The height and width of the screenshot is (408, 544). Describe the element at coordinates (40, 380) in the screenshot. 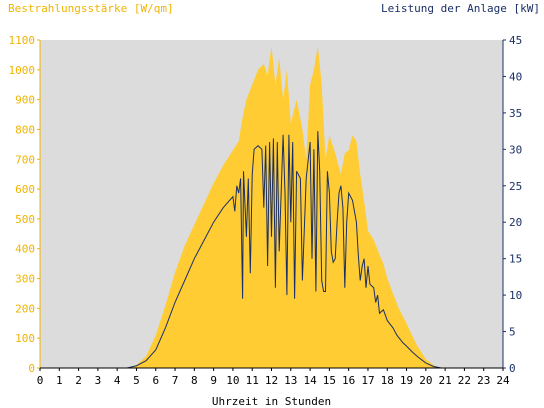

I see `x-tick-label: 0` at that location.